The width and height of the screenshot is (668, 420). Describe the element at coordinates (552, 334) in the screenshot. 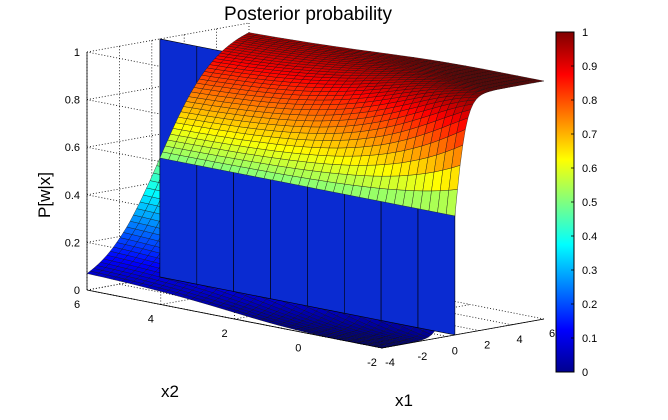

I see `x-tick-label: 6` at that location.